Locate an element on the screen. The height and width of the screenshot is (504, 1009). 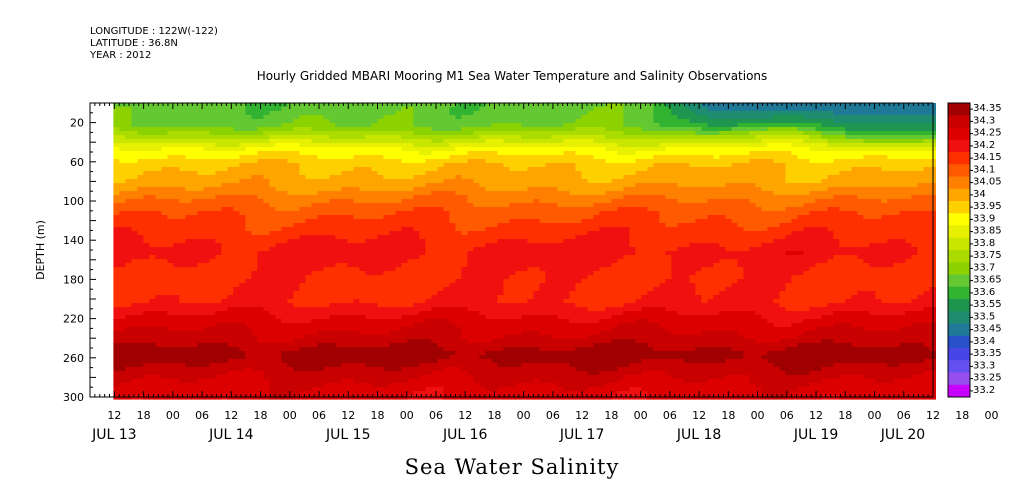
y-tick-label: 220 is located at coordinates (73, 319).